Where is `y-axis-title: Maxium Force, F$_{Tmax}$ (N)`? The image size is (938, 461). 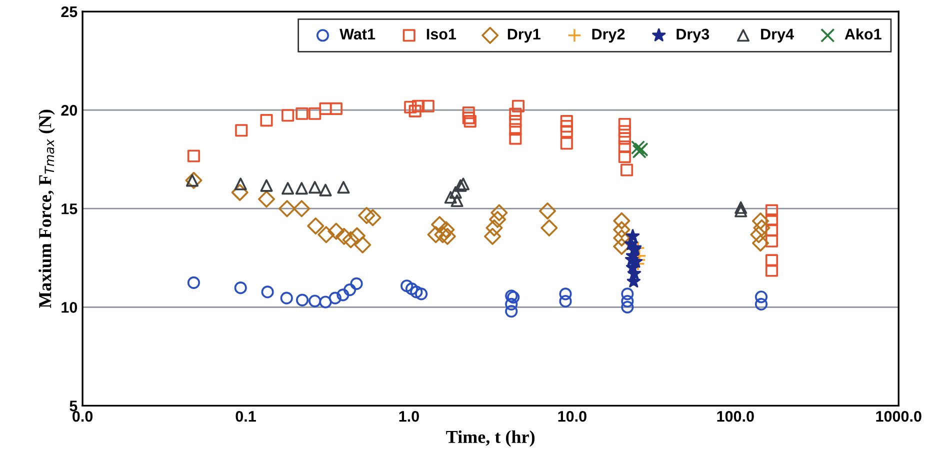
y-axis-title: Maxium Force, F$_{Tmax}$ (N) is located at coordinates (46, 209).